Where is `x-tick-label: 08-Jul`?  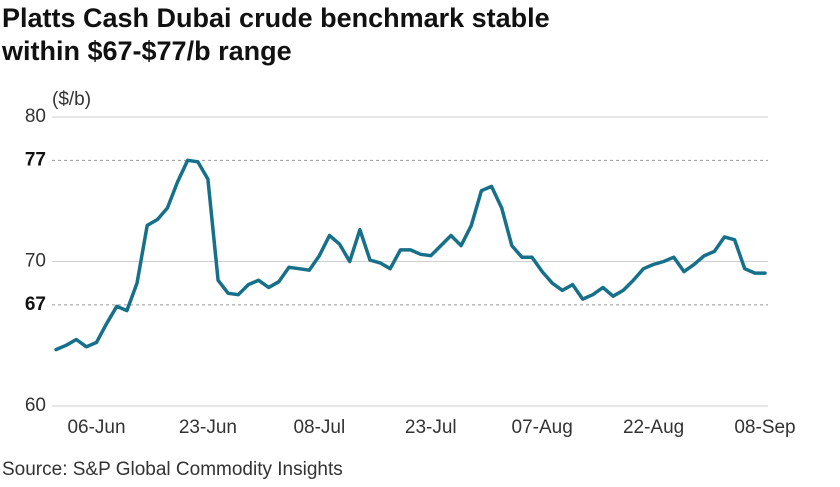
x-tick-label: 08-Jul is located at coordinates (319, 427).